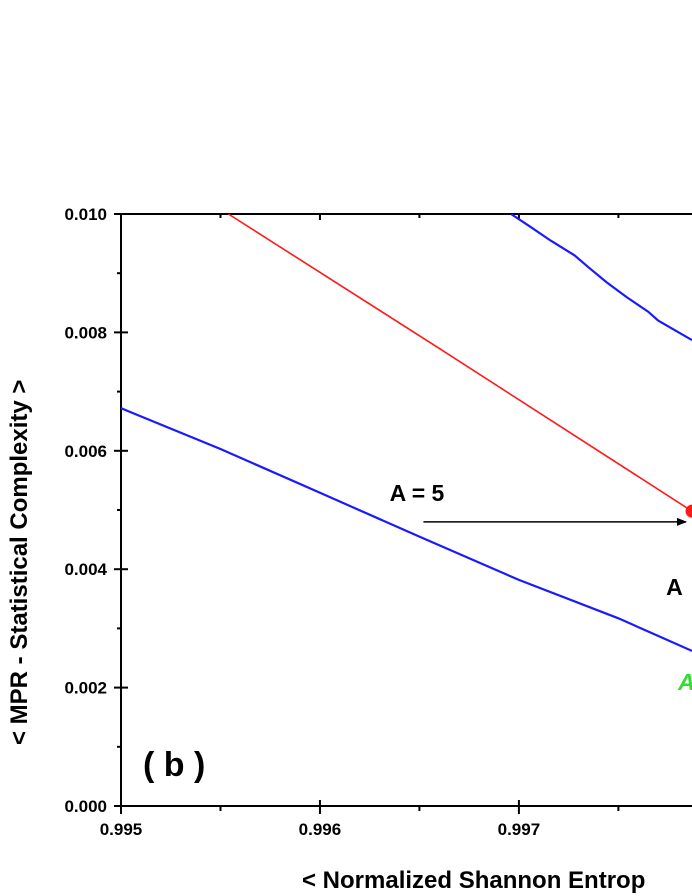 The width and height of the screenshot is (692, 896). What do you see at coordinates (473, 880) in the screenshot?
I see `x-axis-label: < Normalized Shannon Entrop` at bounding box center [473, 880].